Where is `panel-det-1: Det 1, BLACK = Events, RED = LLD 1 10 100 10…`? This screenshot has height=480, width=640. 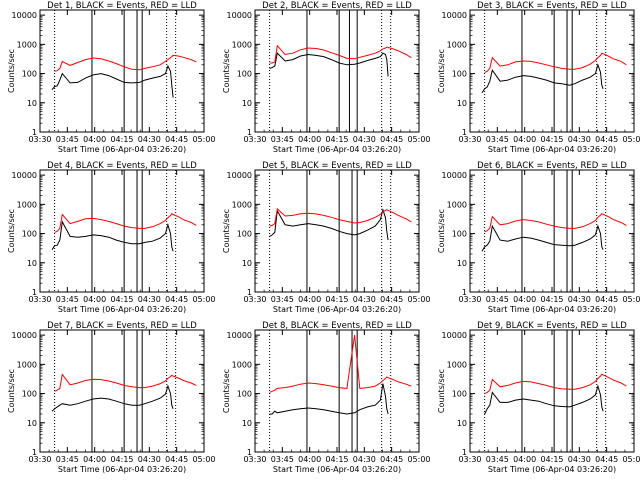
panel-det-1: Det 1, BLACK = Events, RED = LLD 1 10 100 10… is located at coordinates (111, 77).